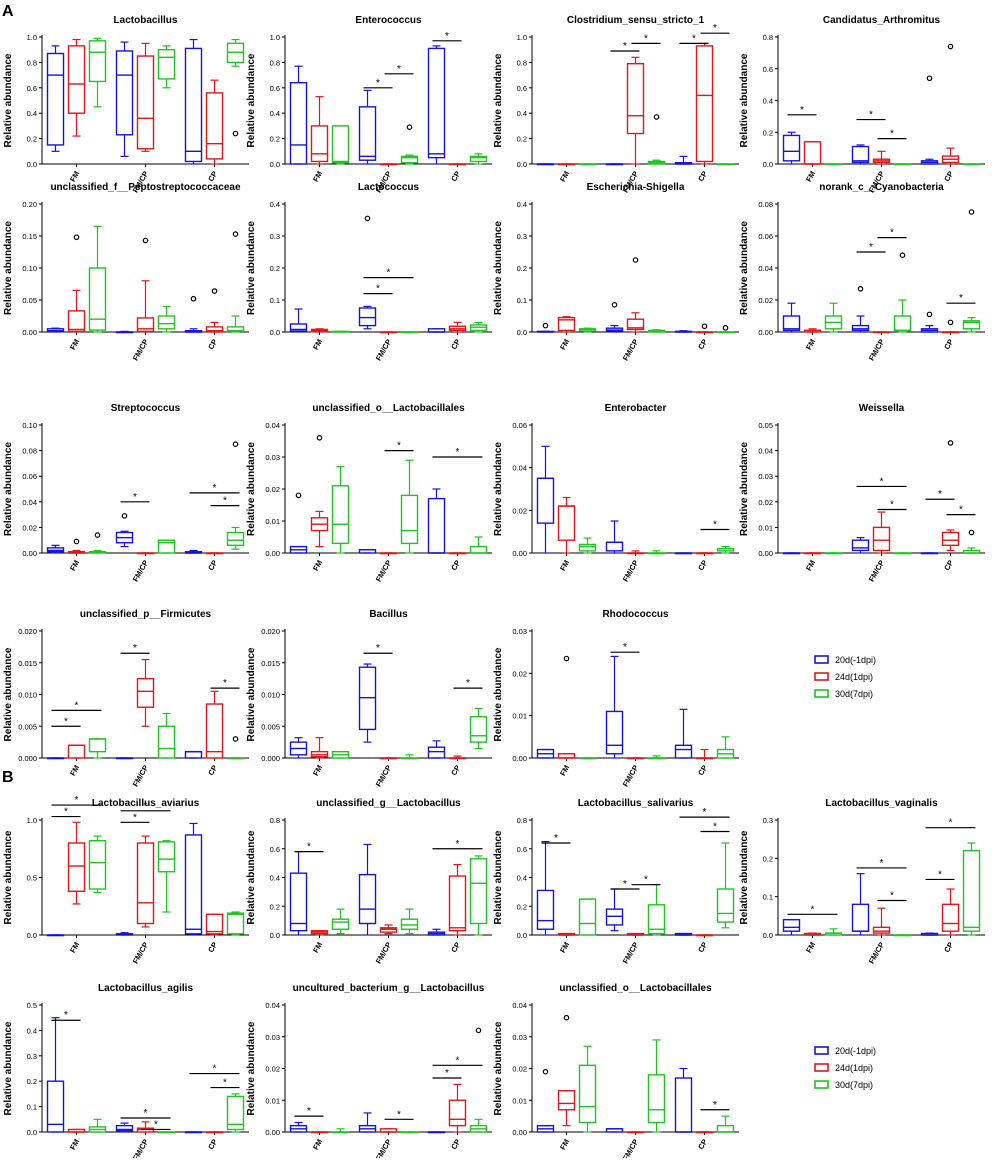 This screenshot has width=1000, height=1163. I want to click on legend-b: 20d(-1dpi) 24d(1dpi) 30d(7dpi), so click(845, 1068).